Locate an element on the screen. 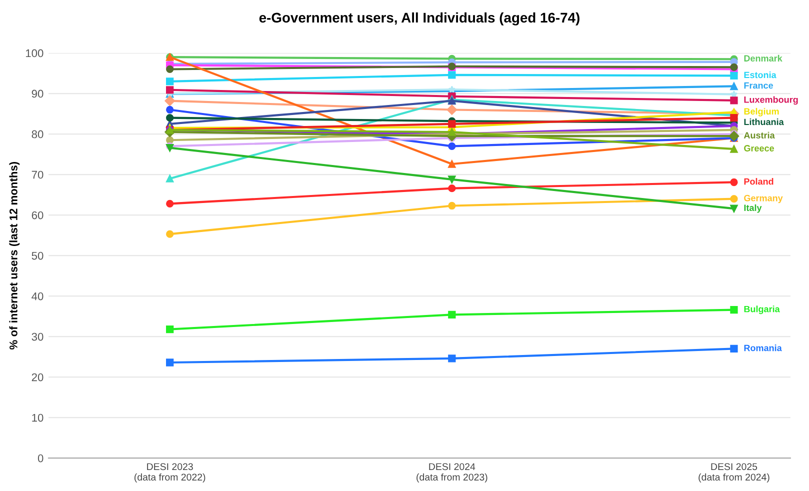 The height and width of the screenshot is (491, 809). y-tick-label: 20 is located at coordinates (38, 377).